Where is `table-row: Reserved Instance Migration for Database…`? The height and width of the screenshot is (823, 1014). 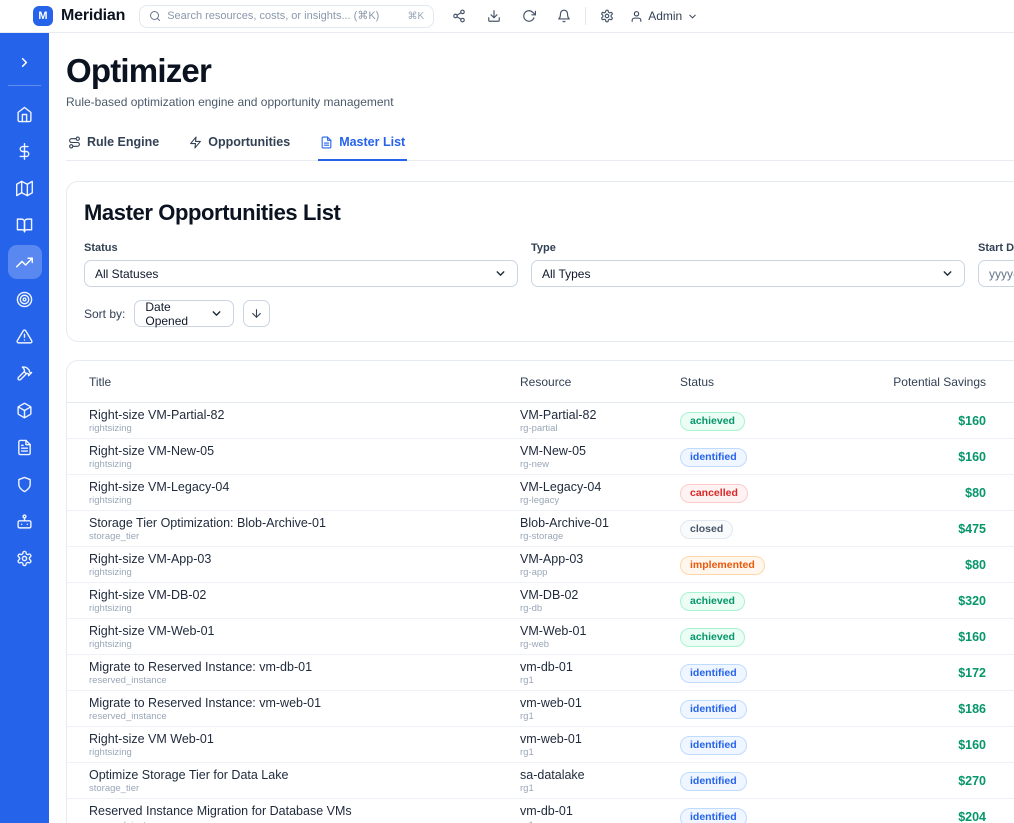 table-row: Reserved Instance Migration for Database… is located at coordinates (540, 811).